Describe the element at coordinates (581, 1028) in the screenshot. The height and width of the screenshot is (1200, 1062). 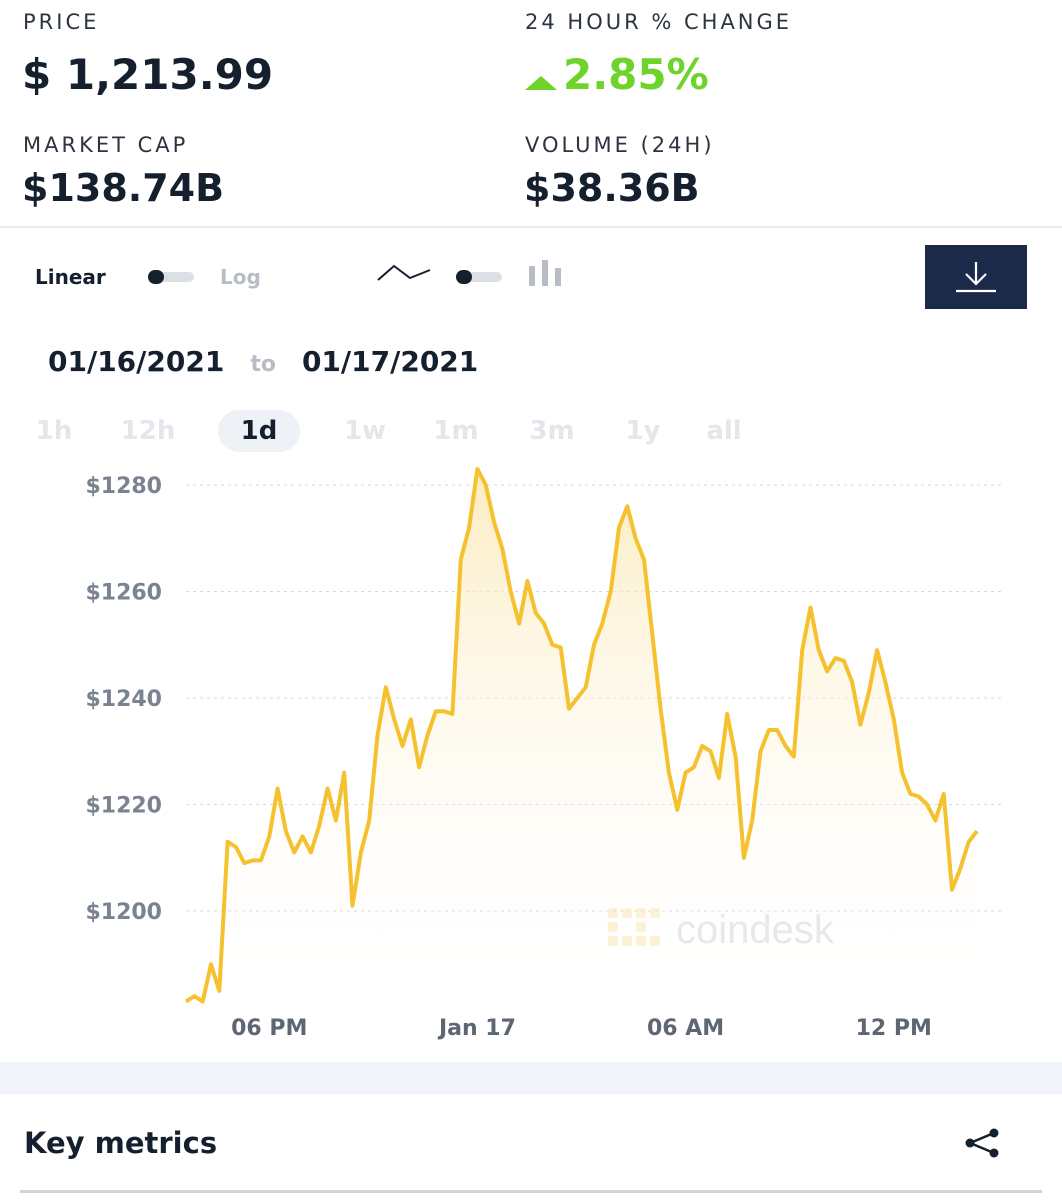
I see `x-axis-labels: 06 PM Jan 17 06 AM 12 PM` at that location.